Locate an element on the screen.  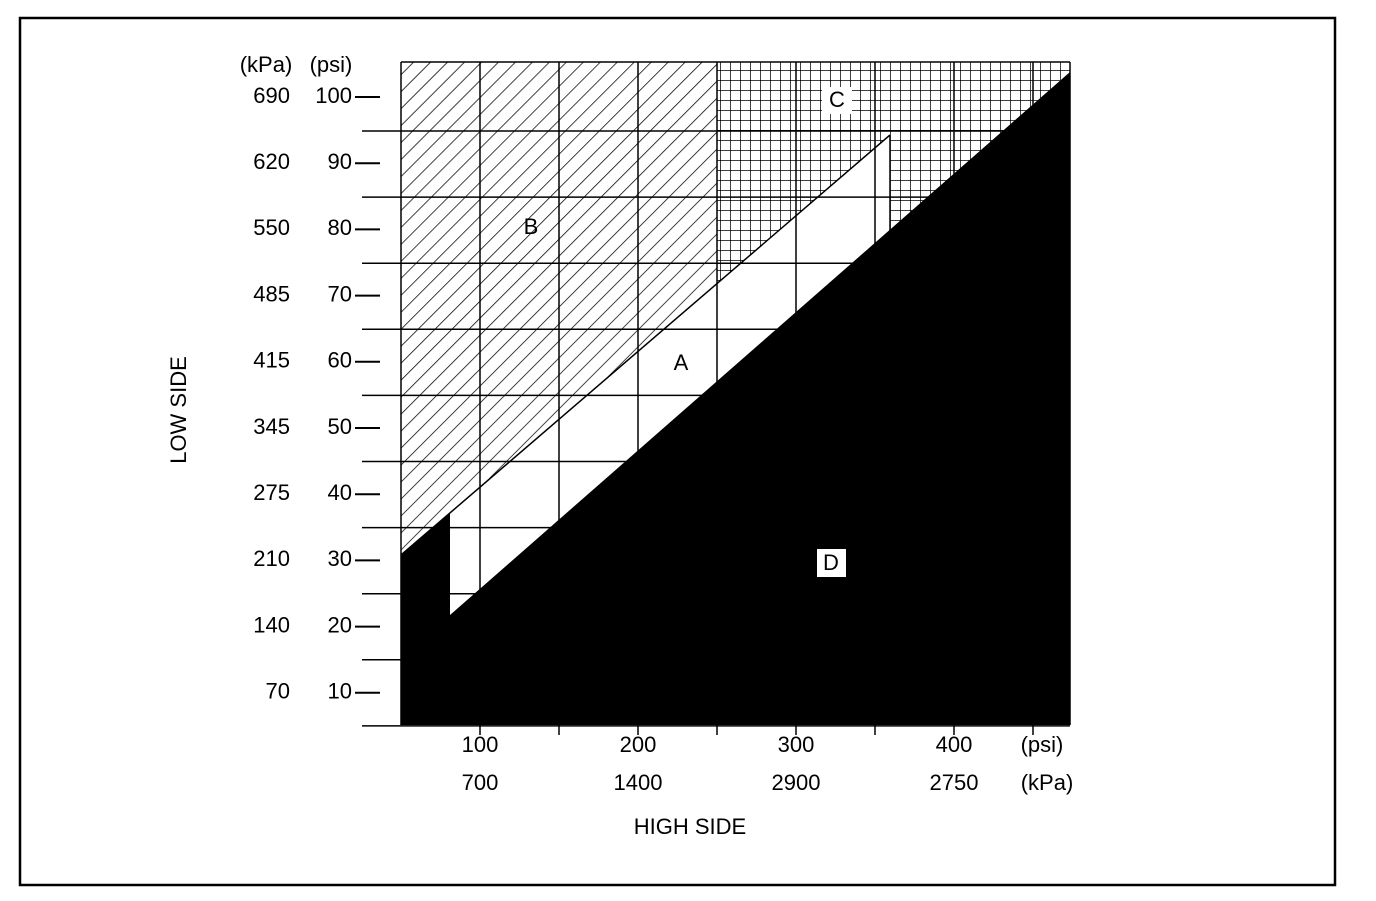
y-tick-label: 50 is located at coordinates (340, 426).